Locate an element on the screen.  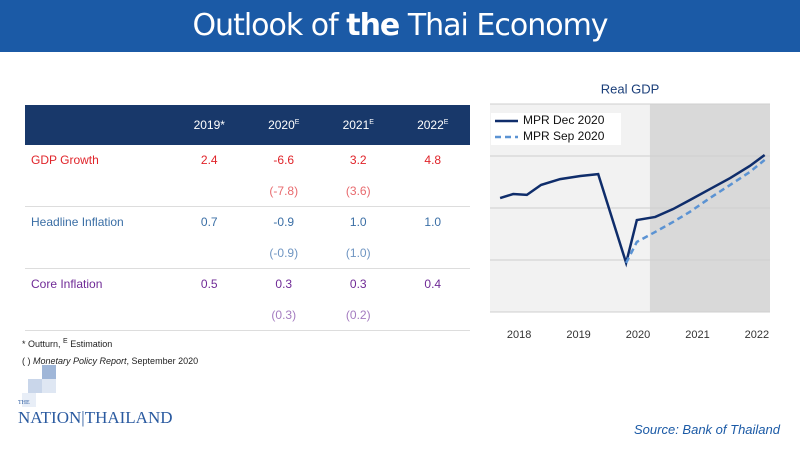
fn-text: Estimation is located at coordinates (90, 344).